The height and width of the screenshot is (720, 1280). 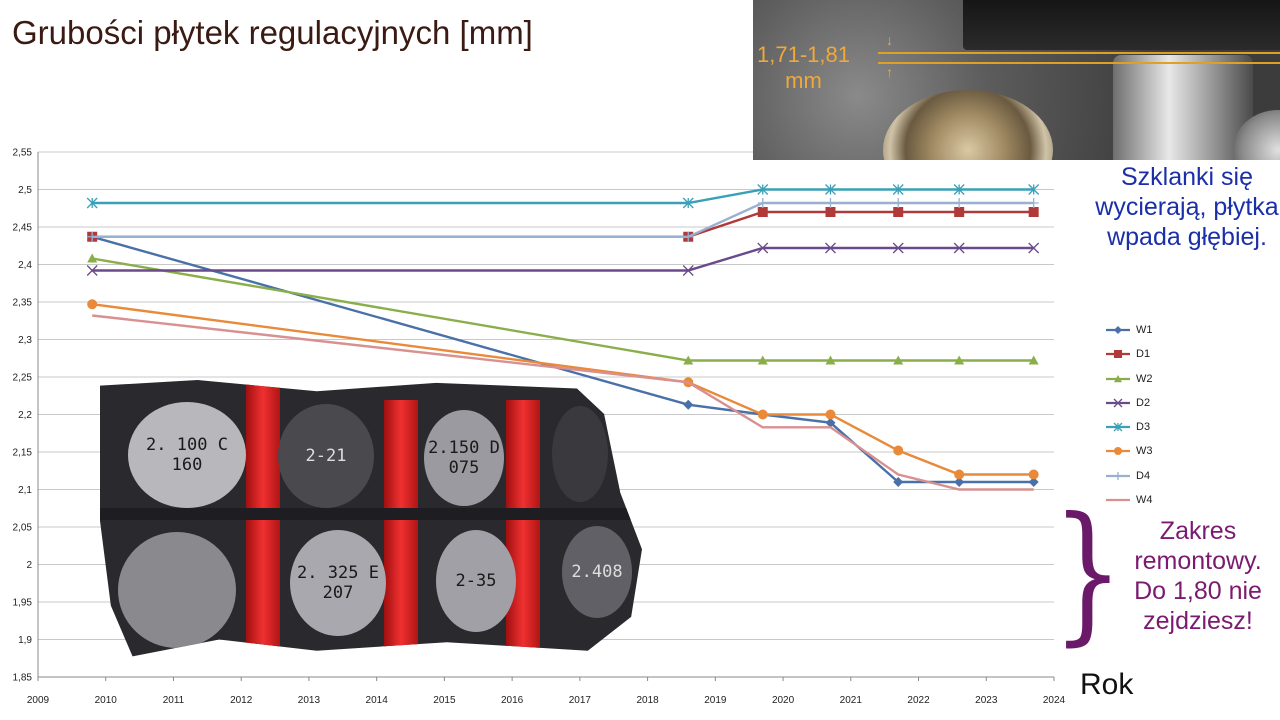 I want to click on x-tick-label: 2019, so click(x=715, y=700).